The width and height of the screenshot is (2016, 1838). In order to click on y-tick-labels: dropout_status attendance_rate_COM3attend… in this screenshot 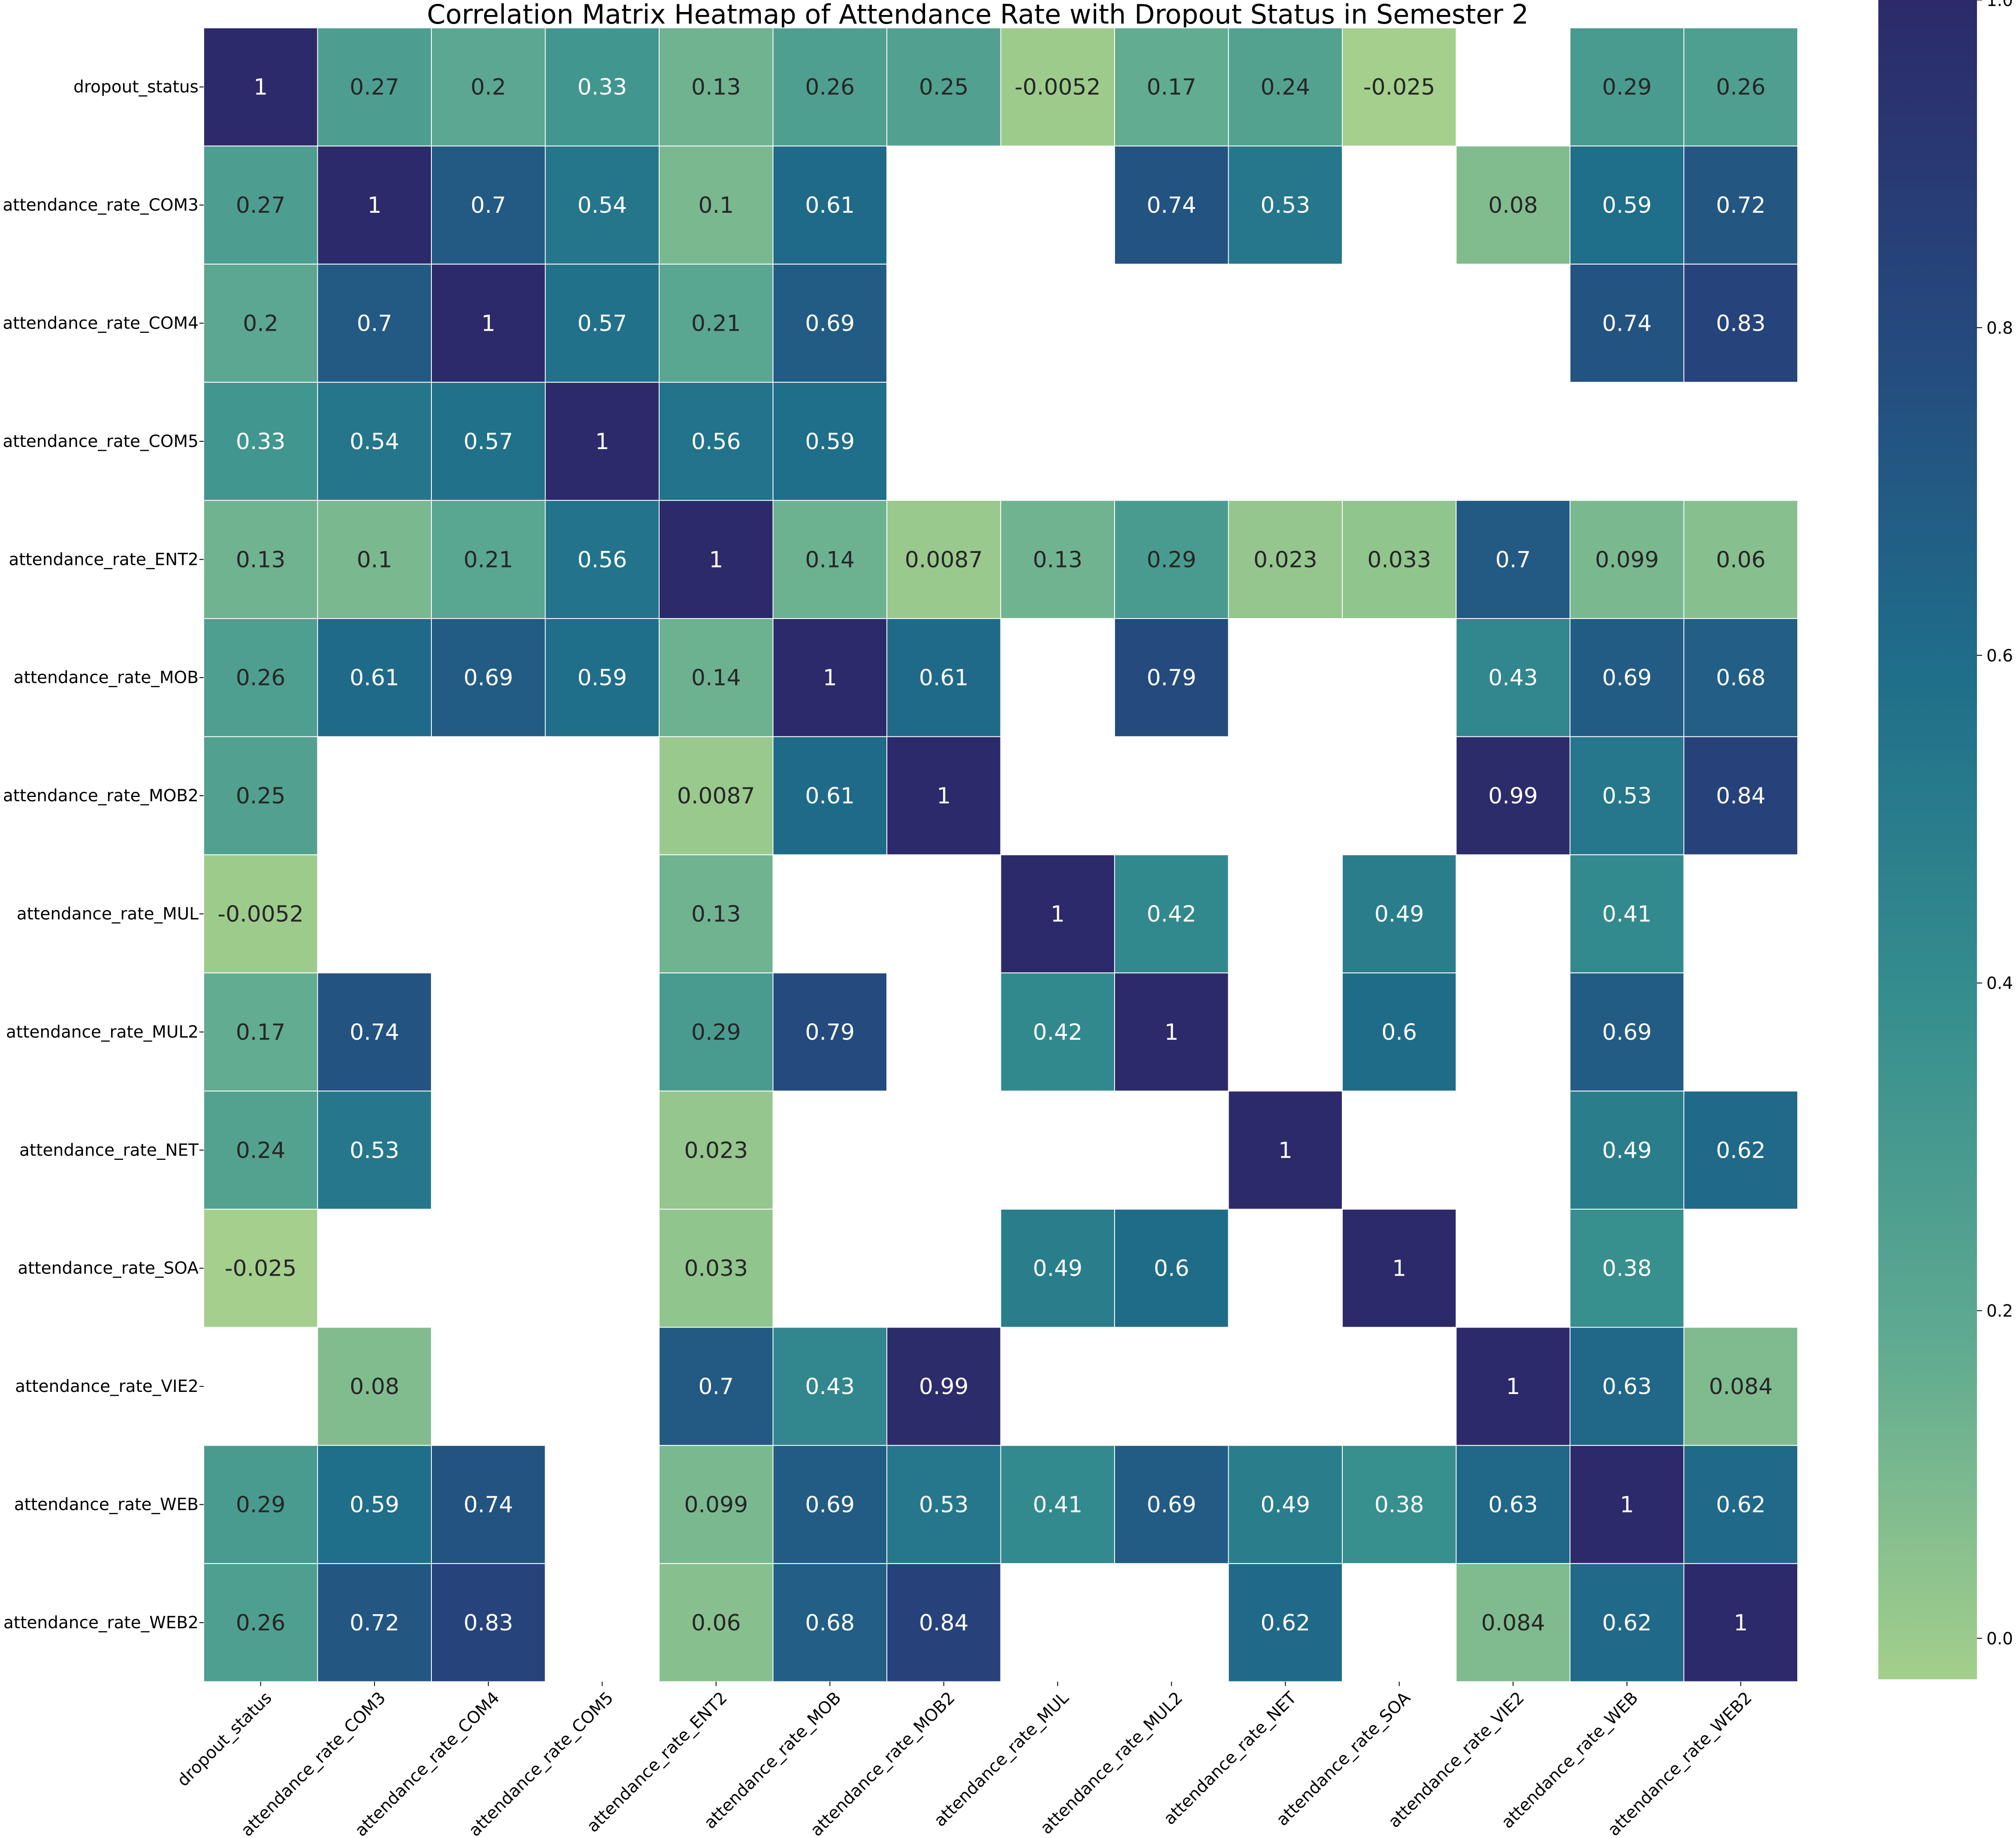, I will do `click(103, 855)`.